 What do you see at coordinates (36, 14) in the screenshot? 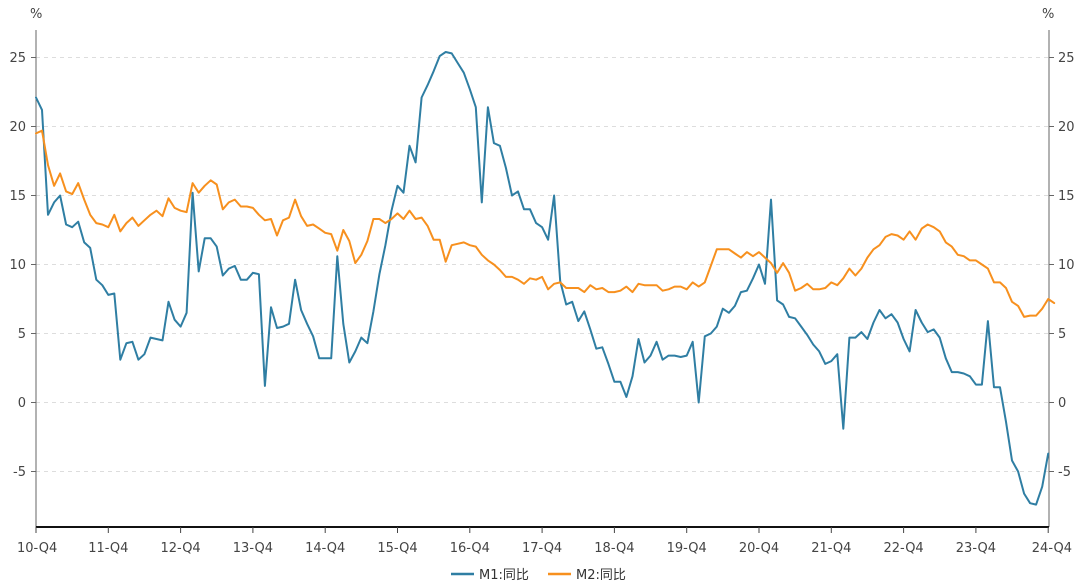
I see `left-axis-unit: %` at bounding box center [36, 14].